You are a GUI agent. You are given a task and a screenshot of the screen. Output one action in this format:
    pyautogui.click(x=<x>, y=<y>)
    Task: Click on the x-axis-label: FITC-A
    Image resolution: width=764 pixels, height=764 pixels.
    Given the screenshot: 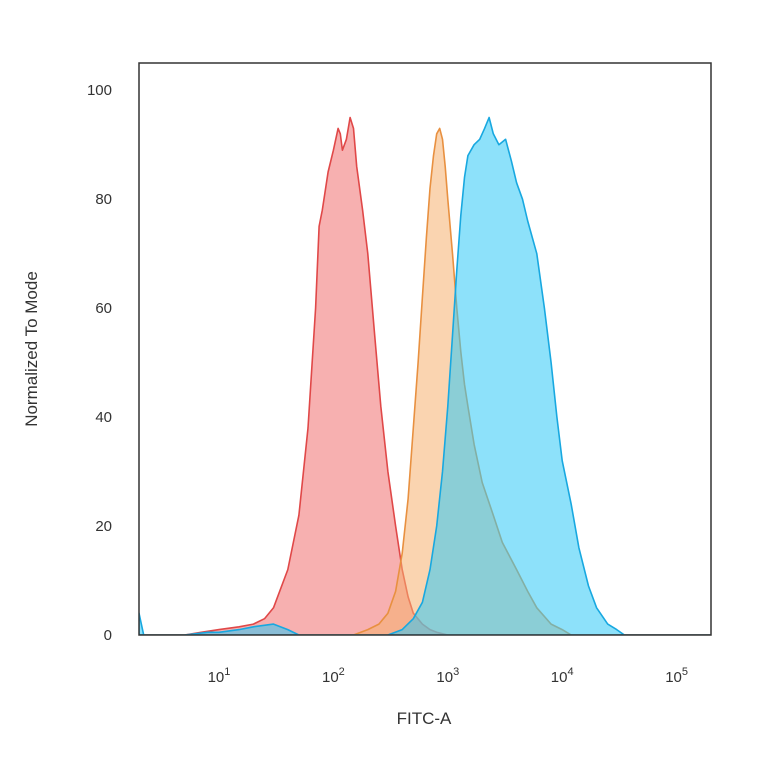 What is the action you would take?
    pyautogui.click(x=424, y=718)
    